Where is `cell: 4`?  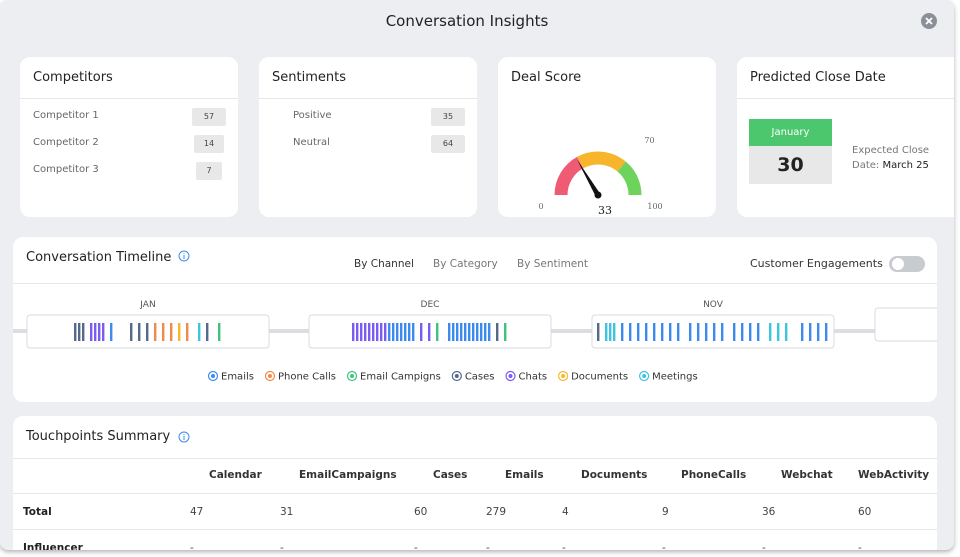
cell: 4 is located at coordinates (565, 512).